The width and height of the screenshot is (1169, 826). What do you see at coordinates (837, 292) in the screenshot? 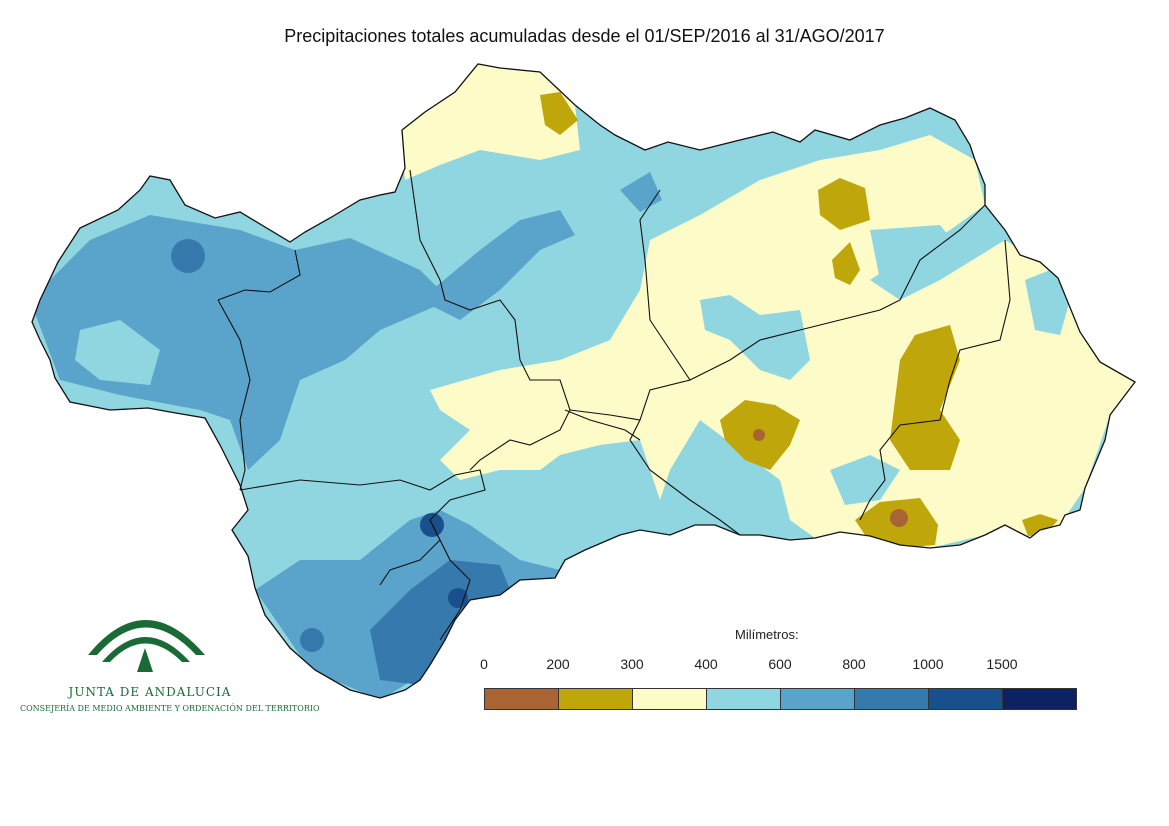
I see `border-jaen-granada` at bounding box center [837, 292].